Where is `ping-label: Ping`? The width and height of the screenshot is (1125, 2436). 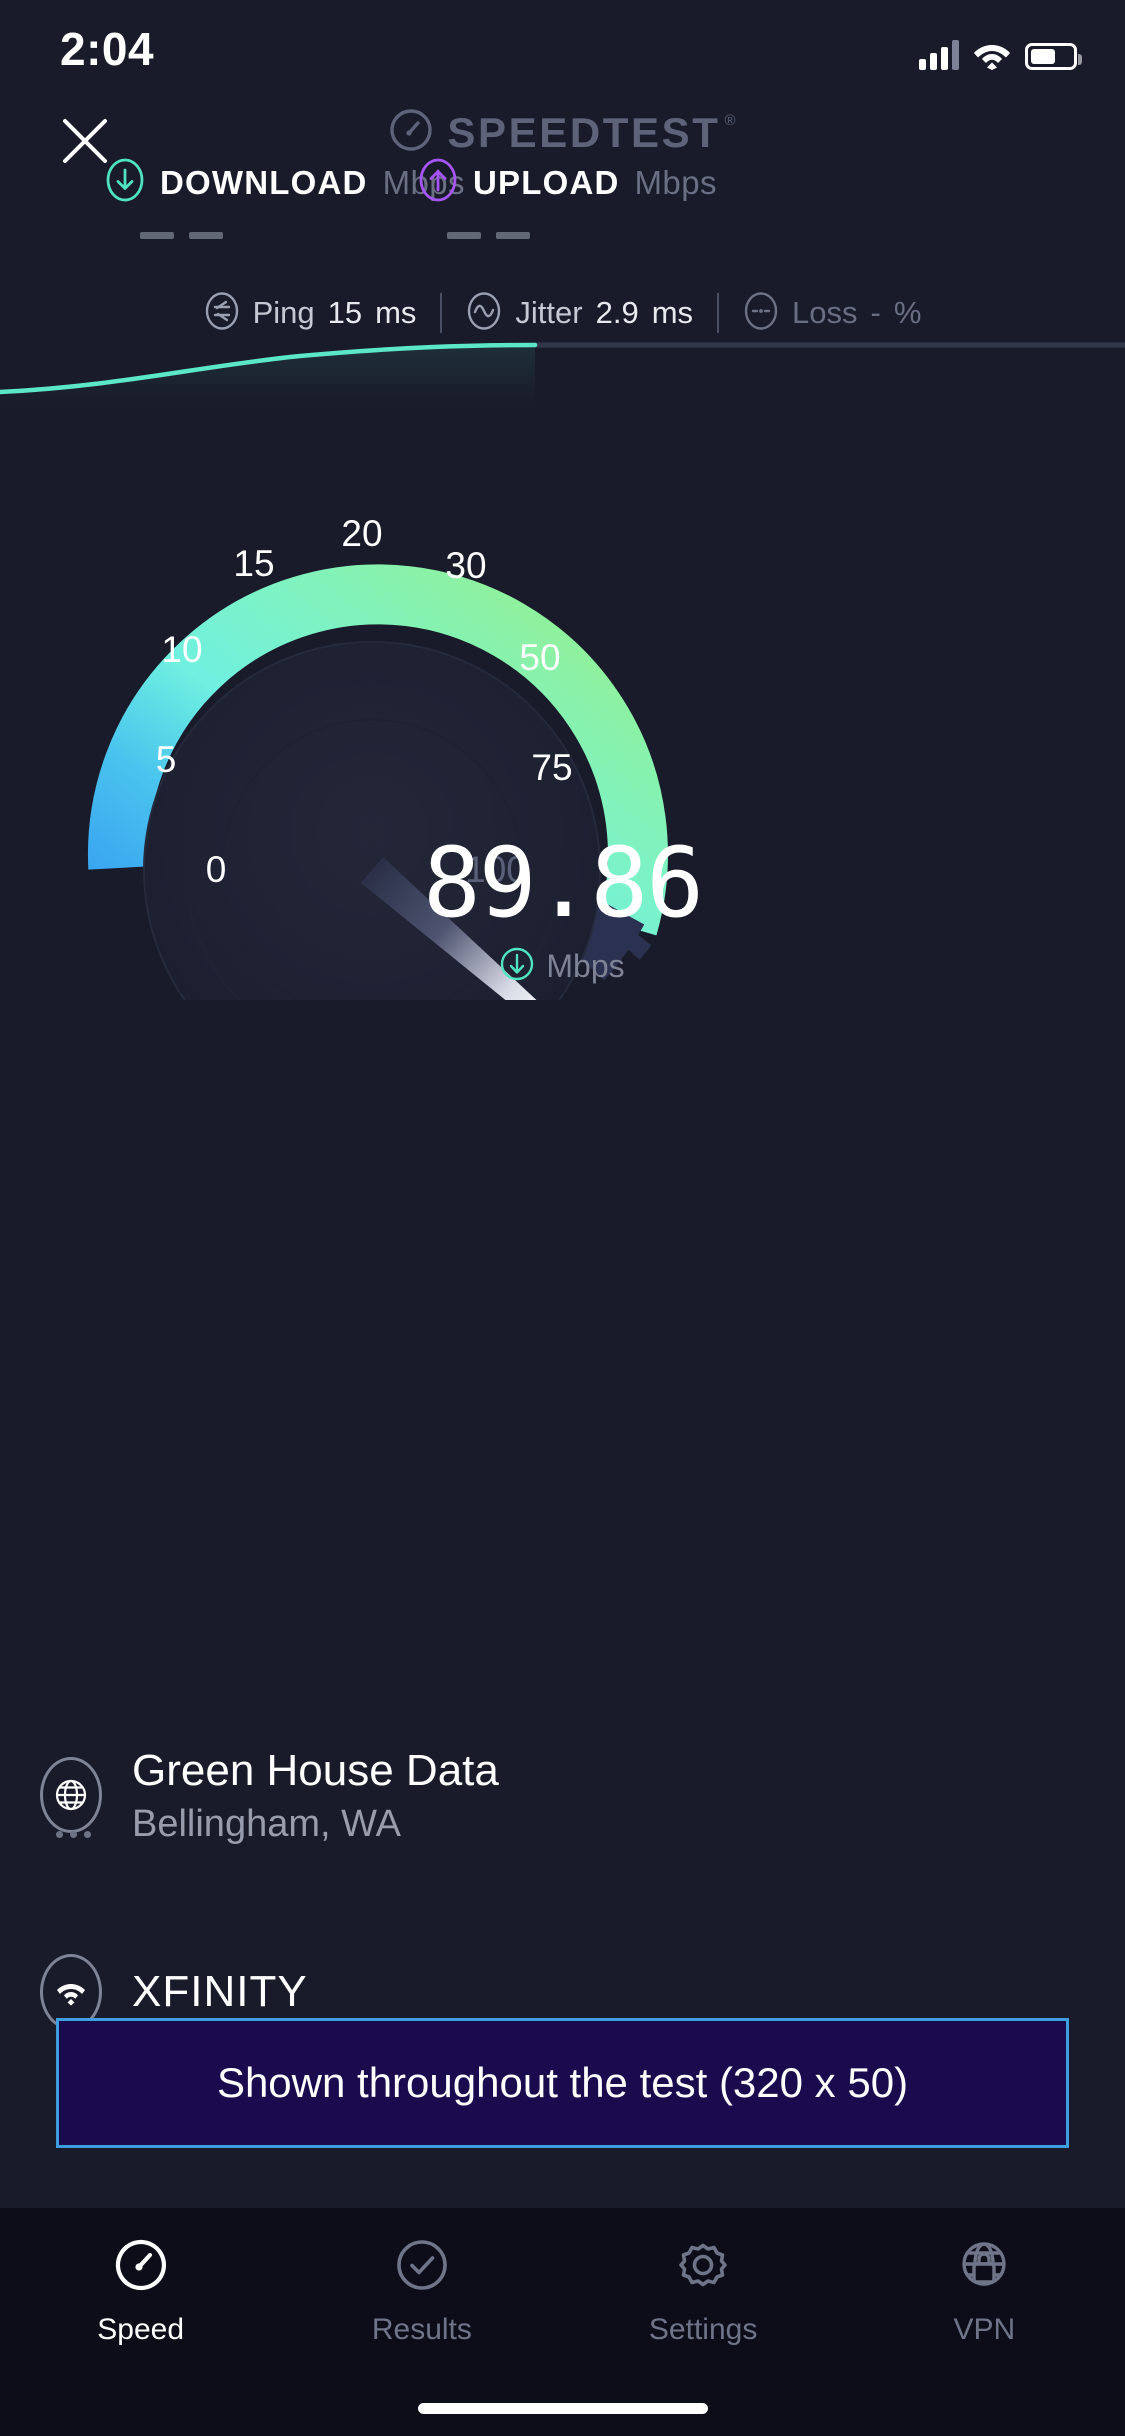 ping-label: Ping is located at coordinates (283, 312).